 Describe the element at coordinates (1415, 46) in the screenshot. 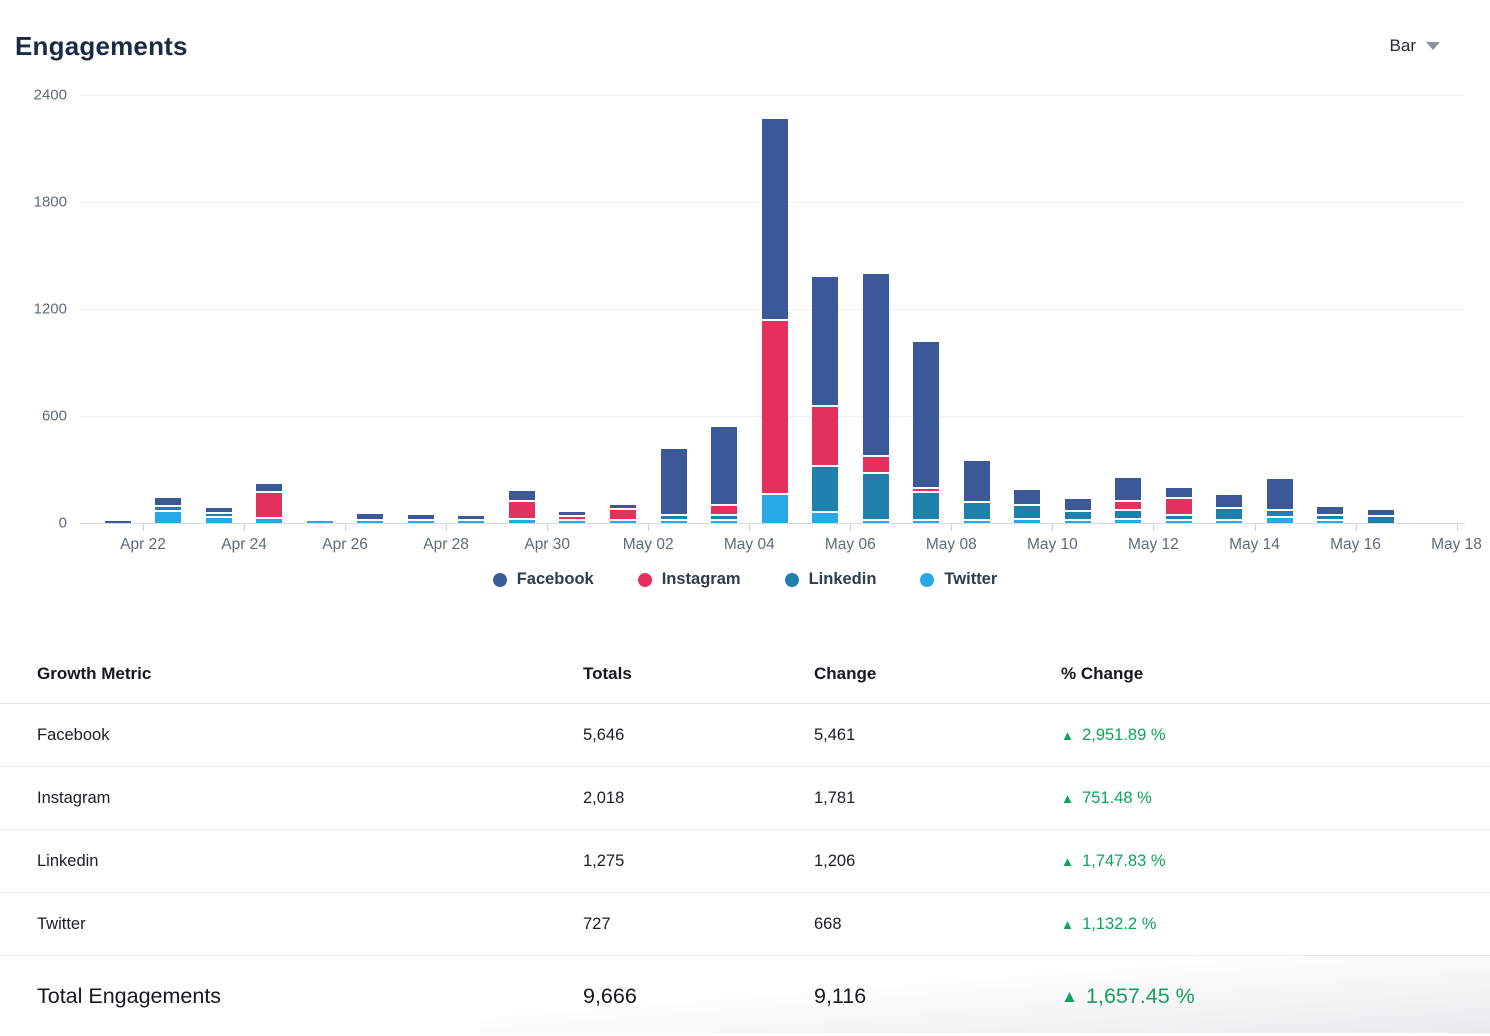

I see `chart-type-dropdown: Bar` at that location.